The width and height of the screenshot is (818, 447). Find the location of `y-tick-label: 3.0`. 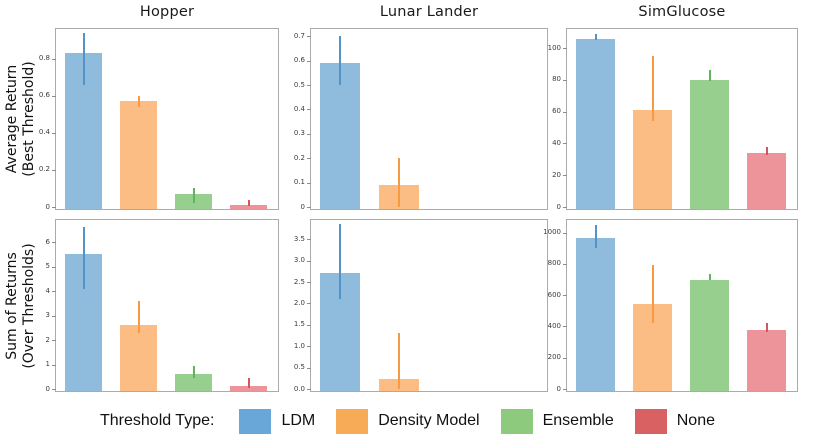

y-tick-label: 3.0 is located at coordinates (299, 260).